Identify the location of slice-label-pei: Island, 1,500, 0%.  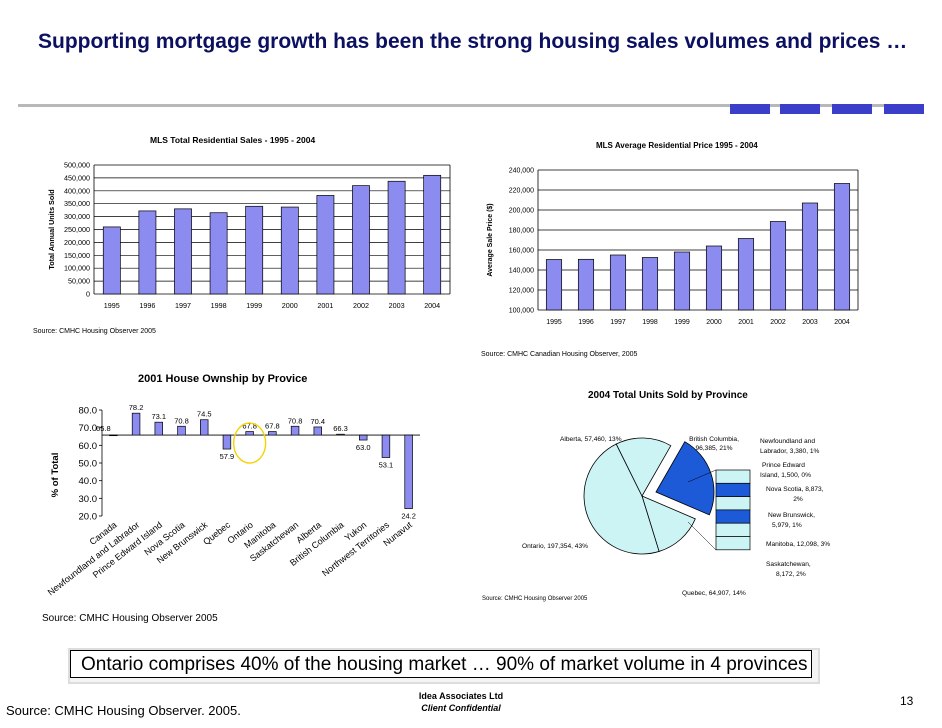
(785, 475).